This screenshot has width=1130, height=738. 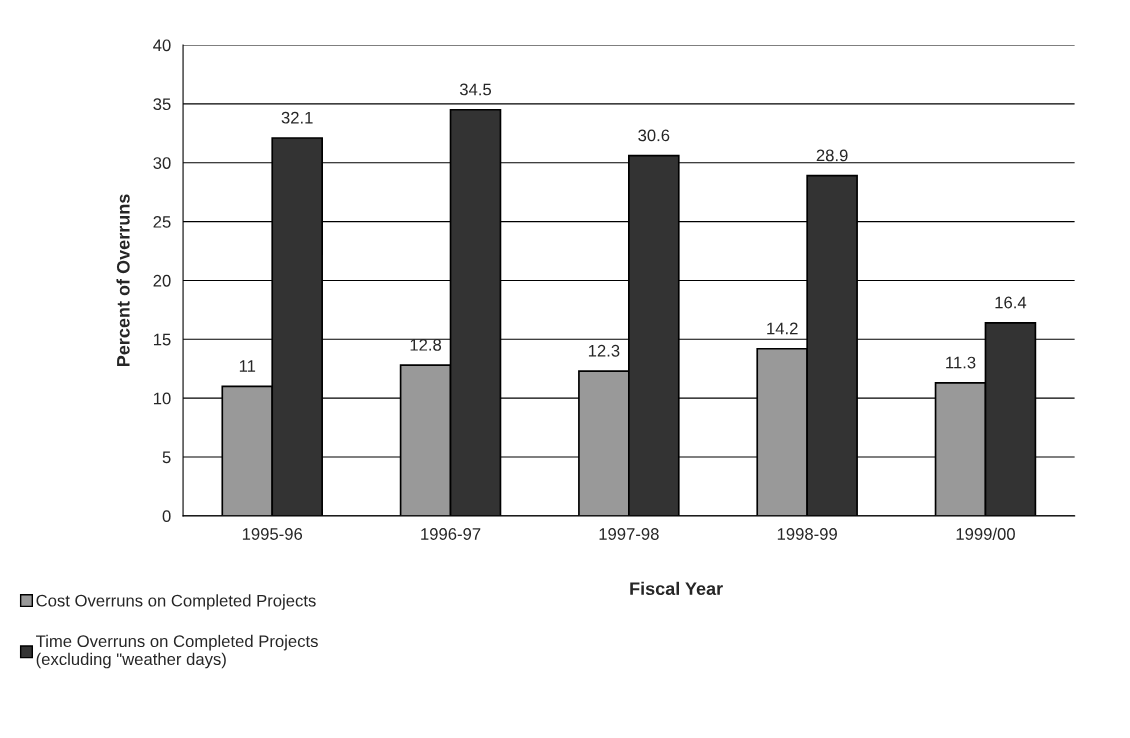 I want to click on x-tick-label: 1995-96, so click(x=272, y=534).